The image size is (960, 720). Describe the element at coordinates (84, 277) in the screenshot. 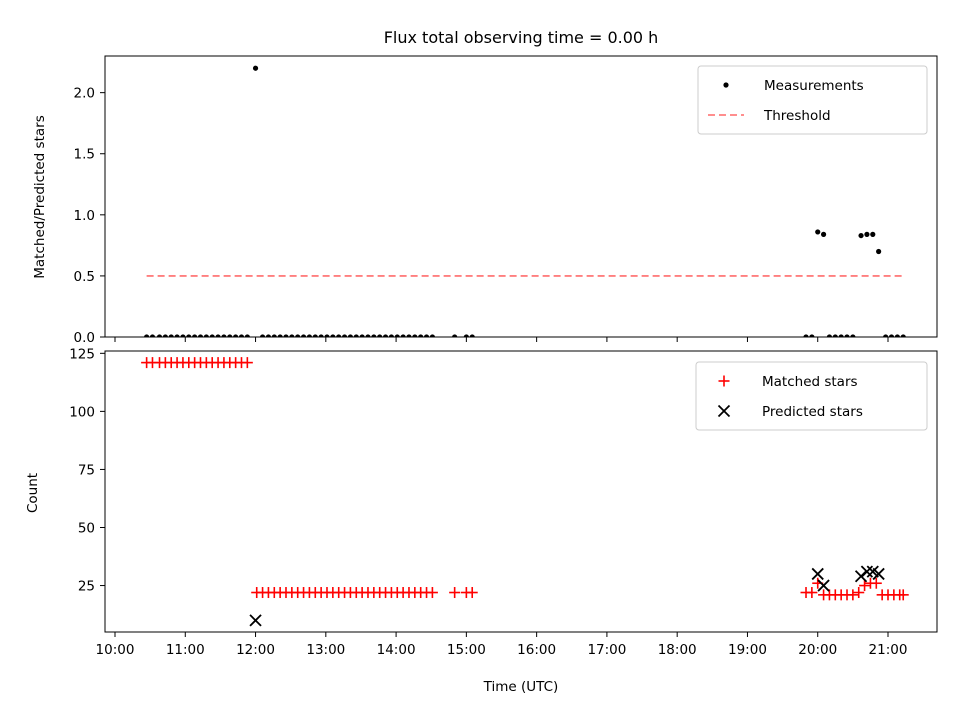

I see `top-ytick-label: 0.5` at that location.